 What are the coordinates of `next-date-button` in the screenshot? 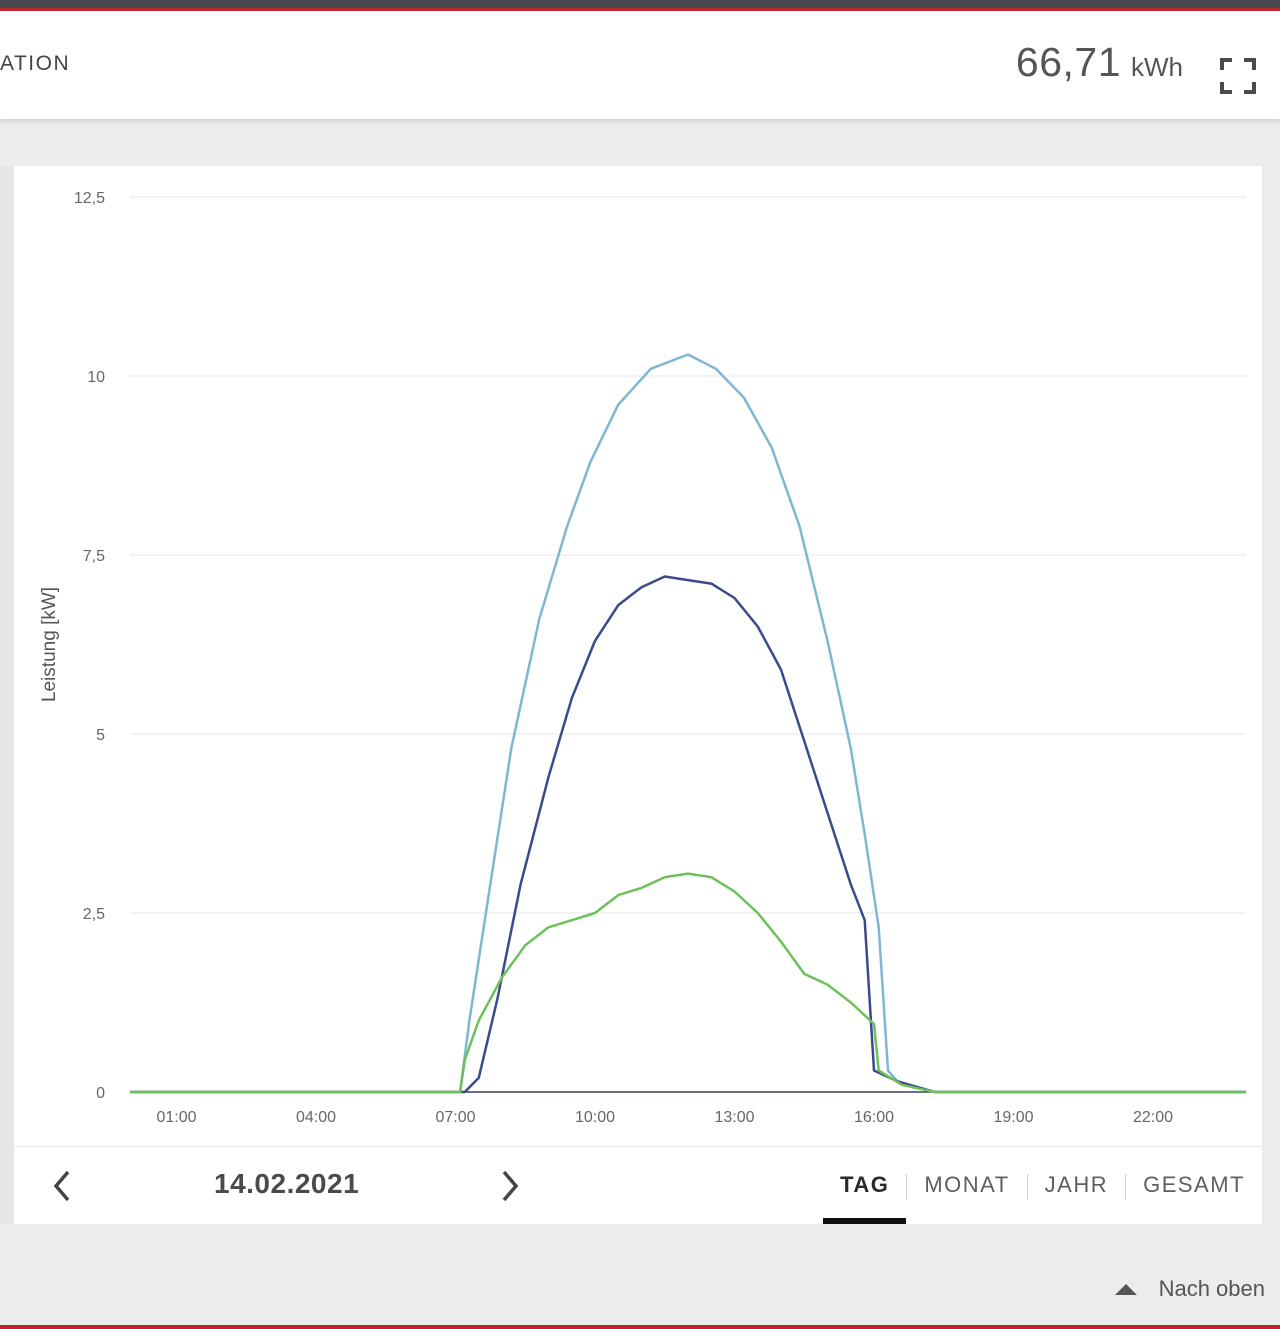 It's located at (510, 1186).